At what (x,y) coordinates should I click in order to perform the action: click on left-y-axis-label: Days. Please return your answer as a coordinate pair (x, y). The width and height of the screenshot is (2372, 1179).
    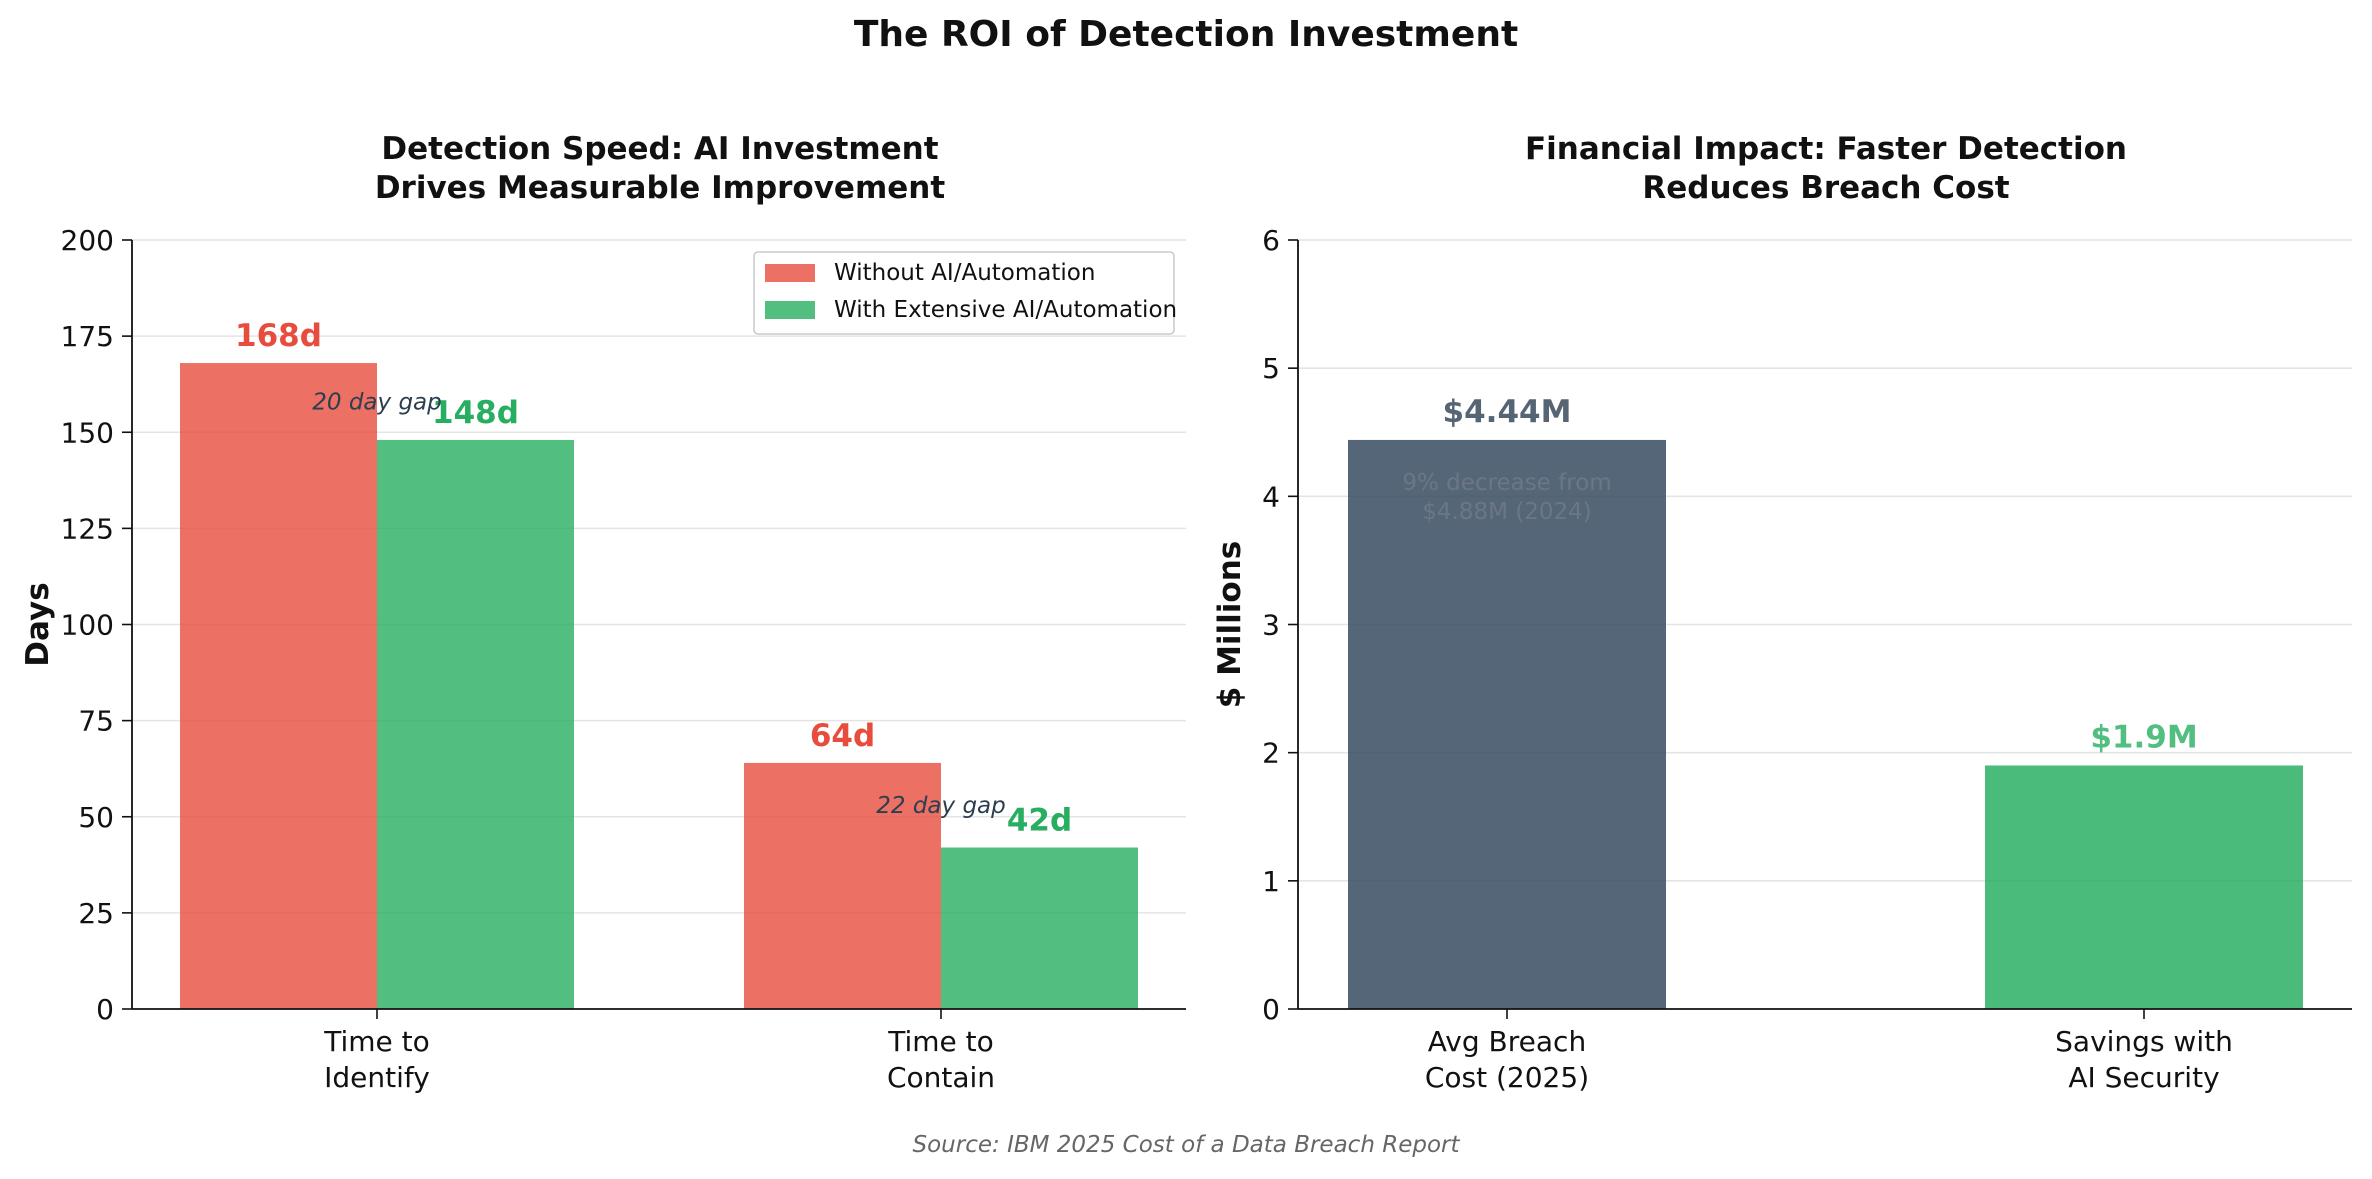
    Looking at the image, I should click on (38, 624).